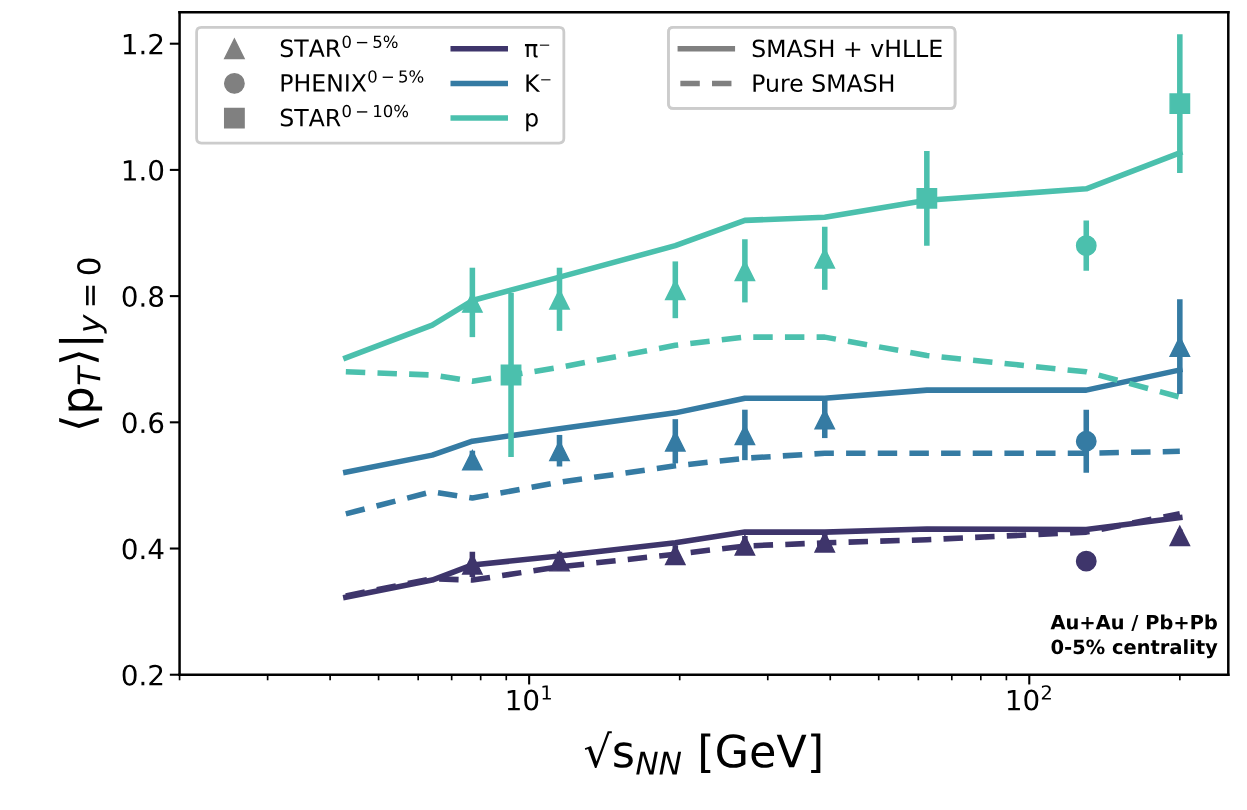 The width and height of the screenshot is (1247, 810). Describe the element at coordinates (529, 698) in the screenshot. I see `x-tick-label: 10$^{1}$` at that location.